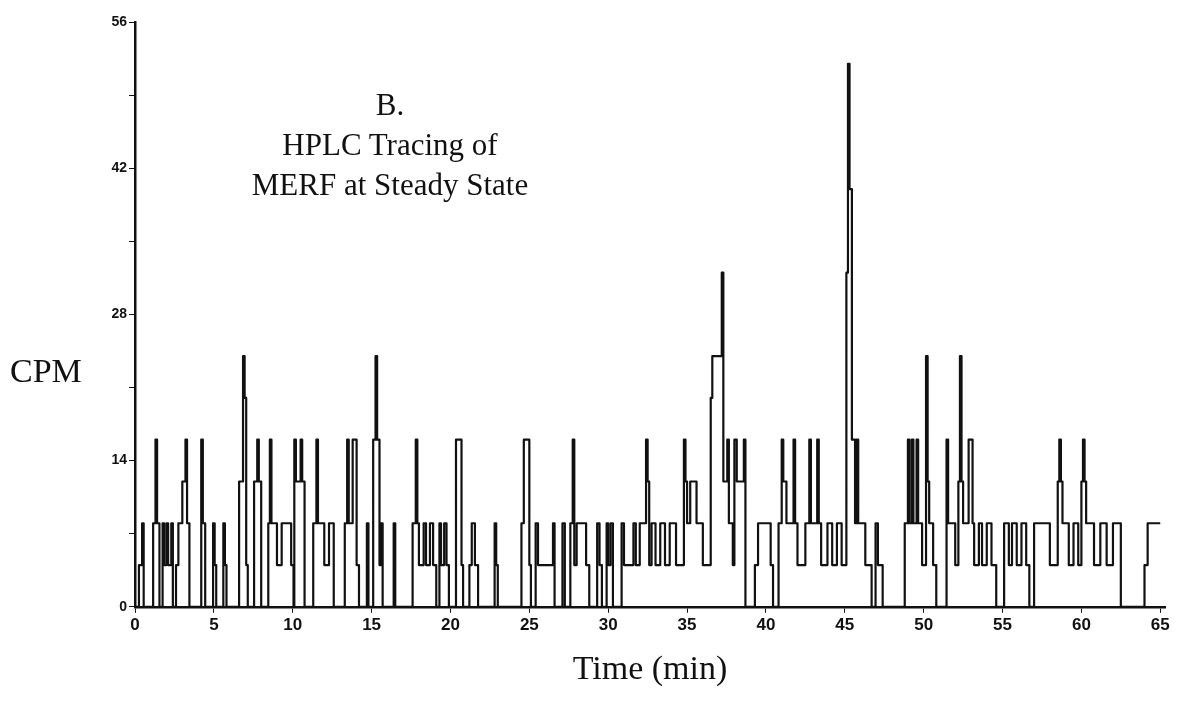 The height and width of the screenshot is (707, 1183). What do you see at coordinates (845, 624) in the screenshot?
I see `x-tick-label: 45` at bounding box center [845, 624].